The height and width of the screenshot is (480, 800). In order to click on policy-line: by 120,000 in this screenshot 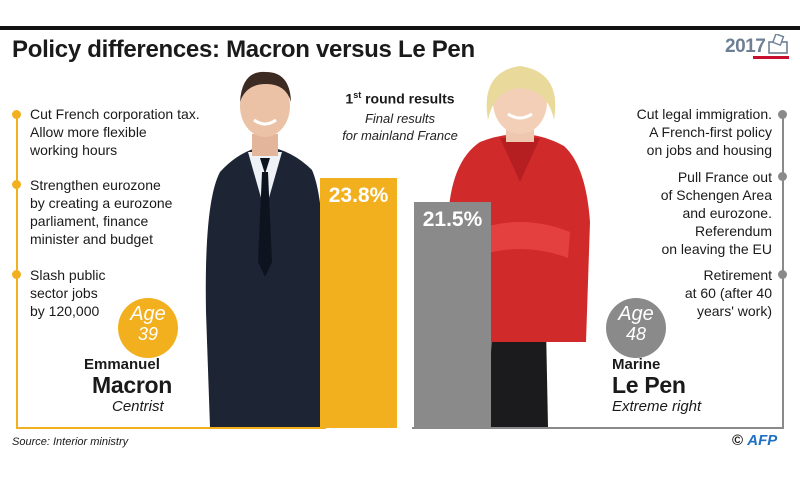, I will do `click(65, 311)`.